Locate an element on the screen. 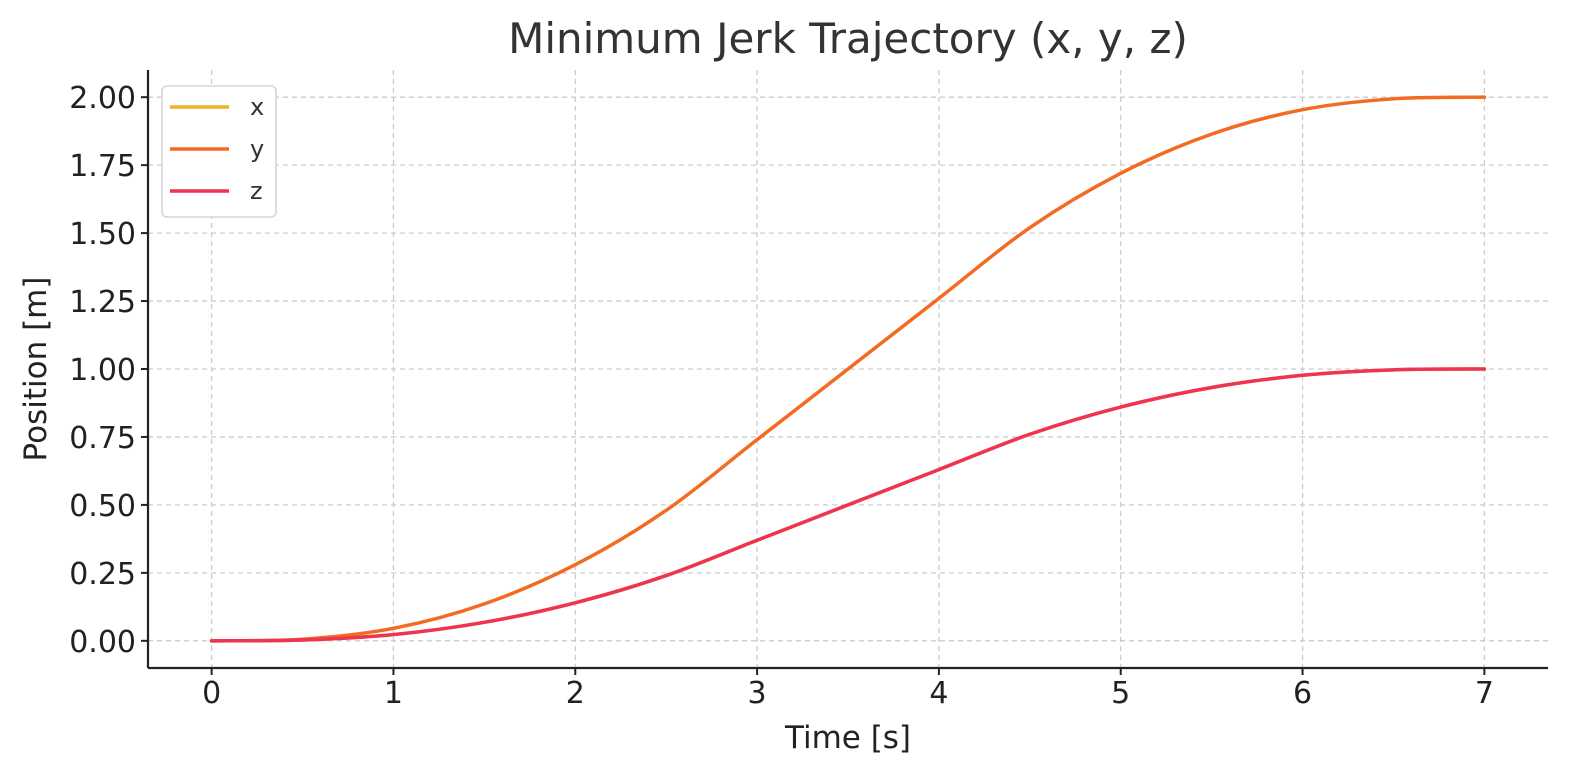  x-tick-label: 2 is located at coordinates (575, 693).